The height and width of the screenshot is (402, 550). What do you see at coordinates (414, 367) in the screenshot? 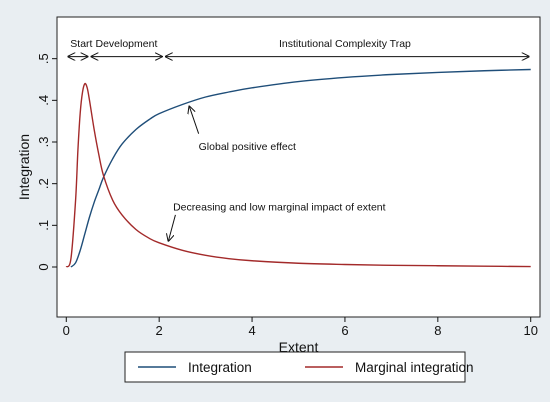
I see `legend-label: Marginal integration` at bounding box center [414, 367].